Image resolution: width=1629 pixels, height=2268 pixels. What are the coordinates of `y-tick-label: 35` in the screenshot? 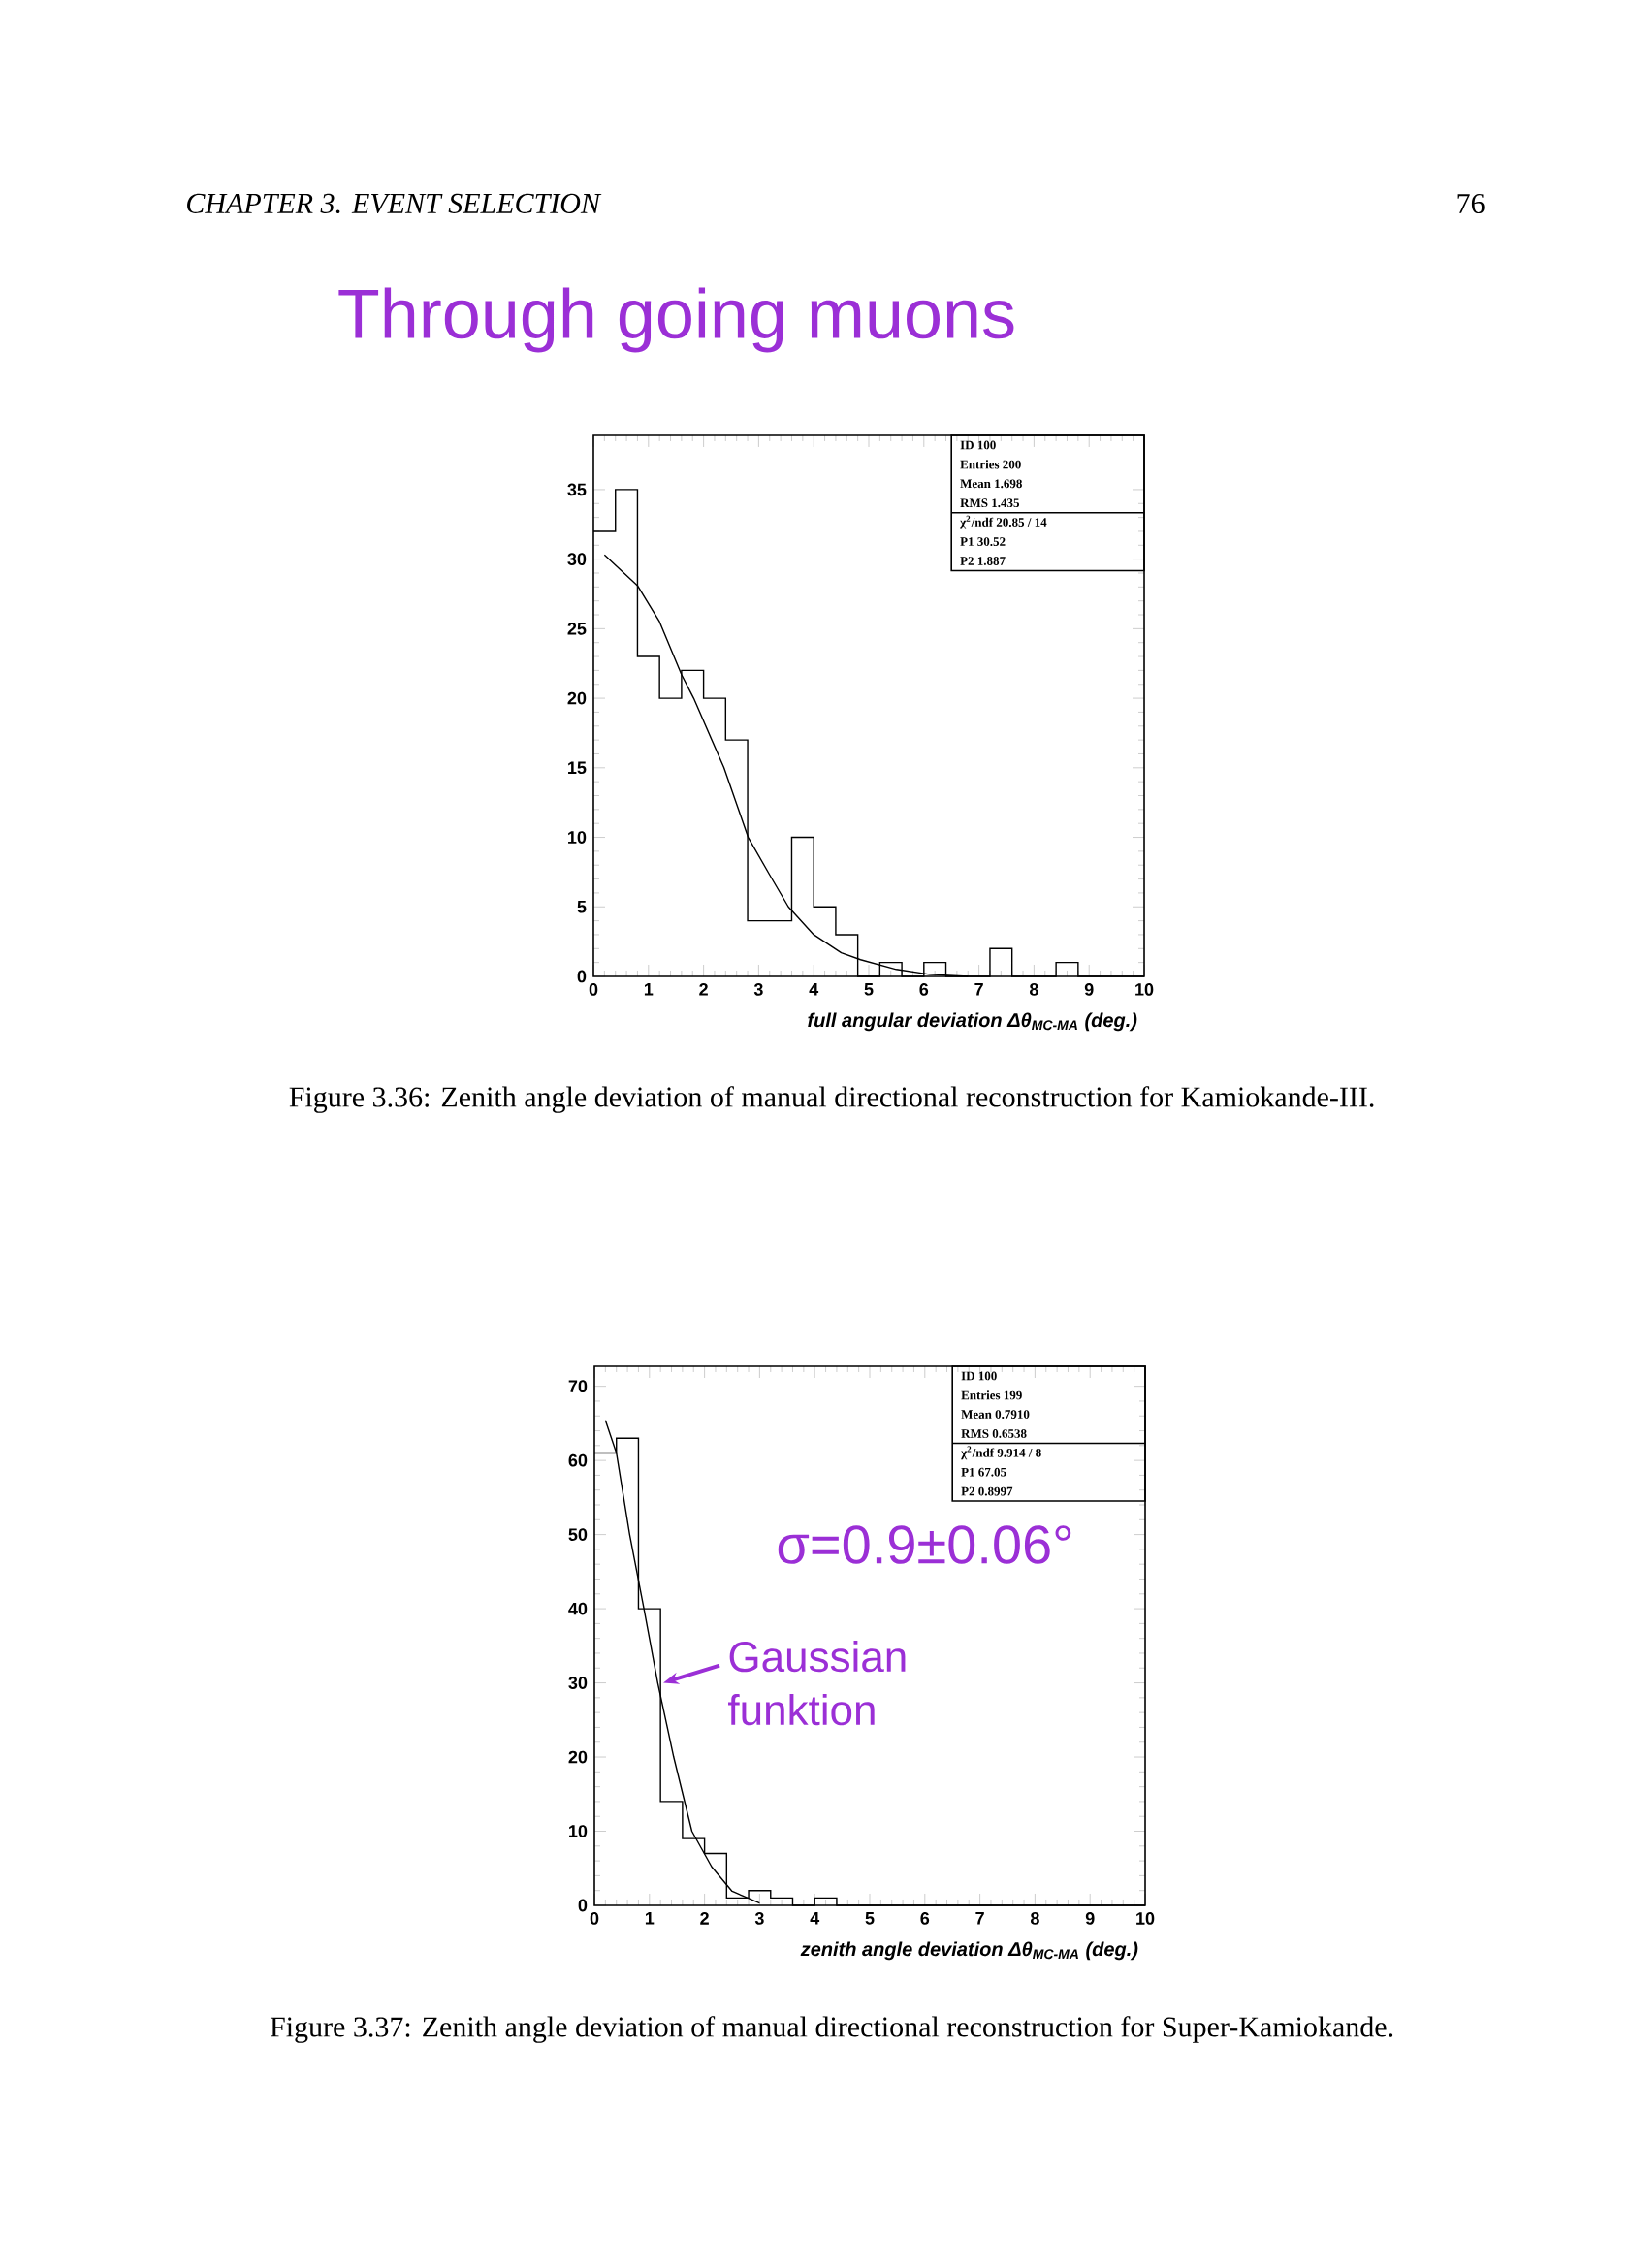 It's located at (577, 489).